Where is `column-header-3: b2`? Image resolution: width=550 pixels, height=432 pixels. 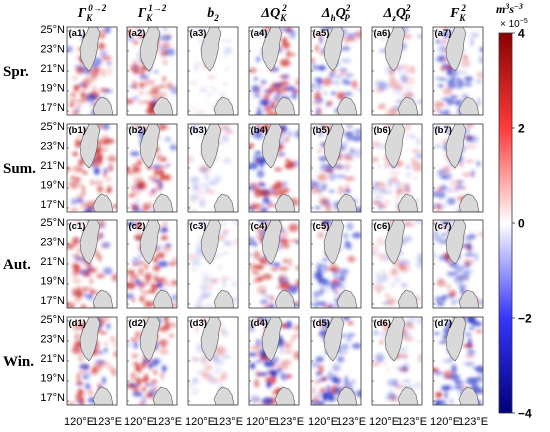
column-header-3: b2 is located at coordinates (213, 14).